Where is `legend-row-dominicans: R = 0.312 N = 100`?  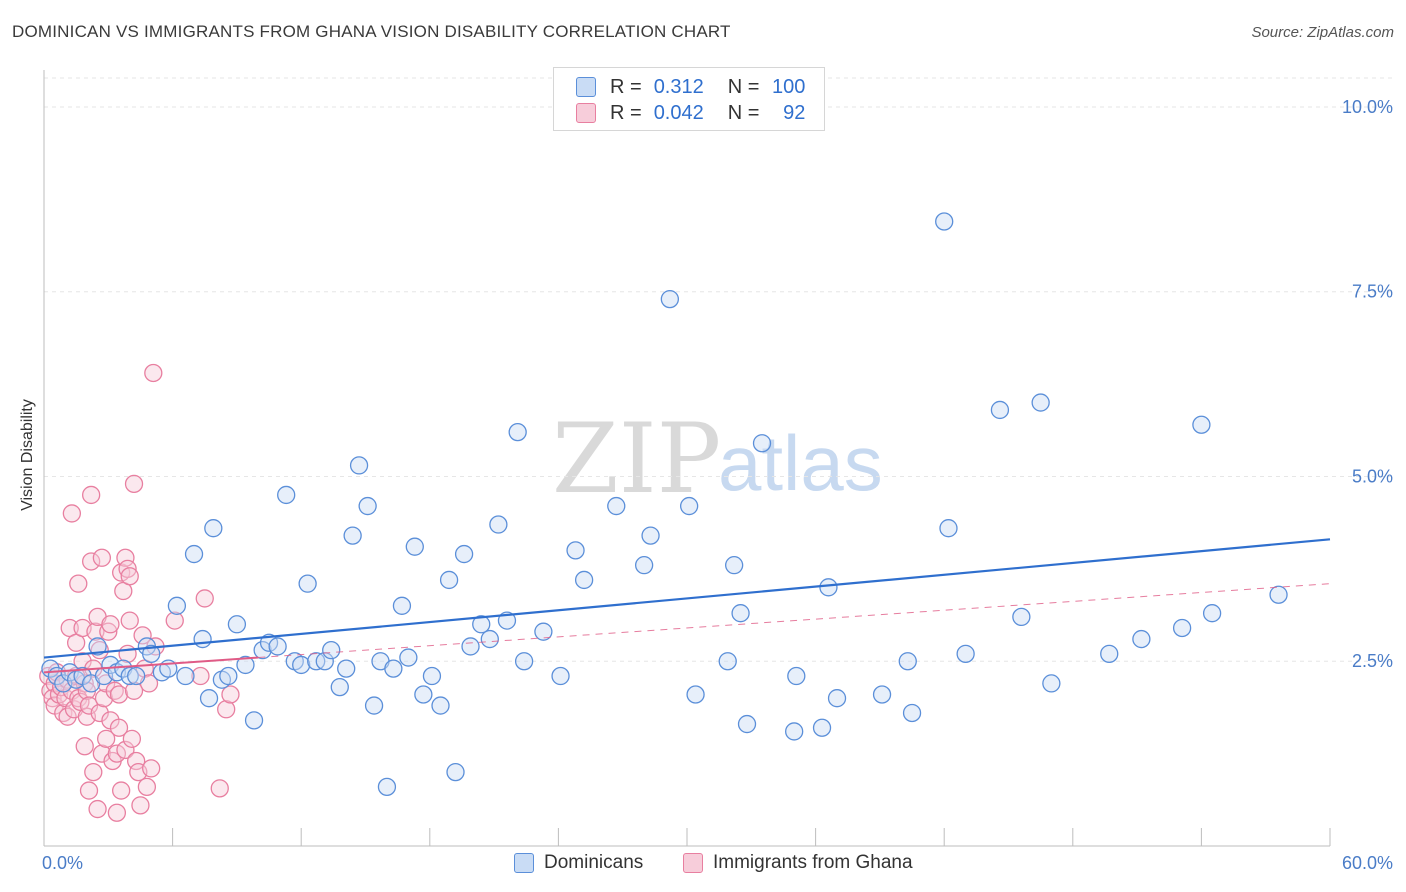 legend-row-dominicans: R = 0.312 N = 100 is located at coordinates (690, 87).